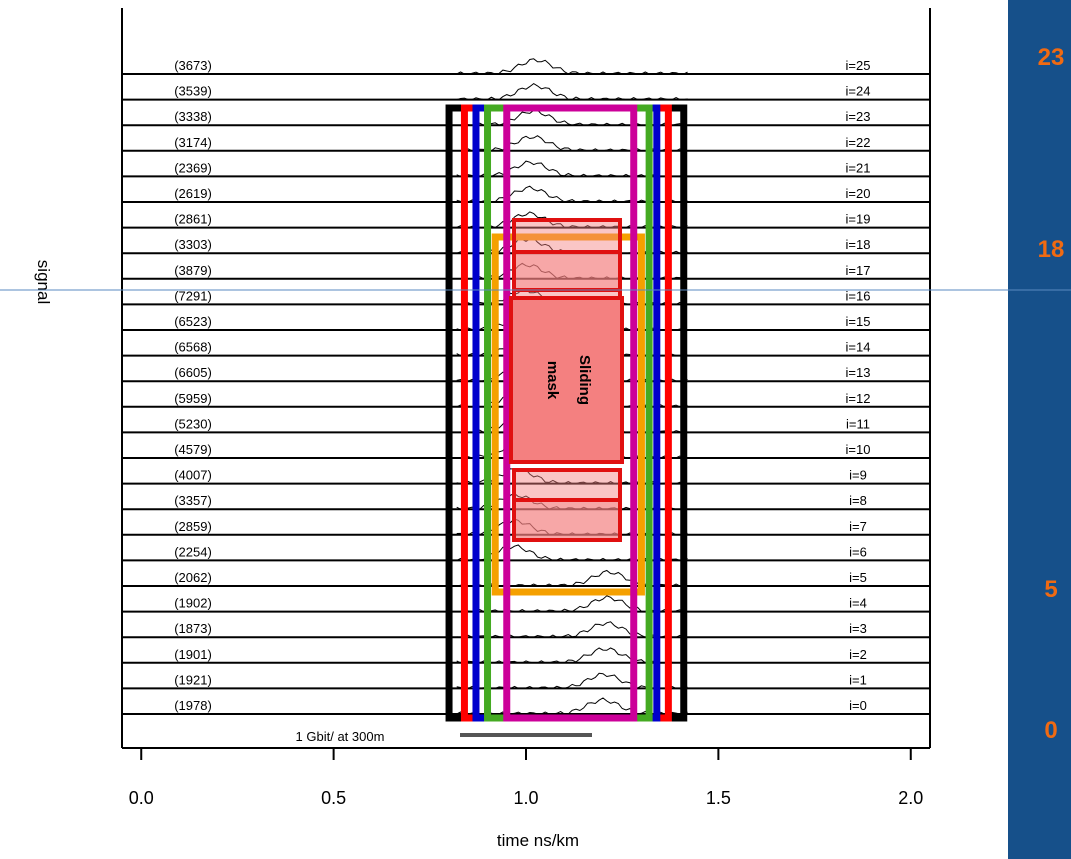 The height and width of the screenshot is (859, 1071). I want to click on trace-left-label: (2254), so click(193, 551).